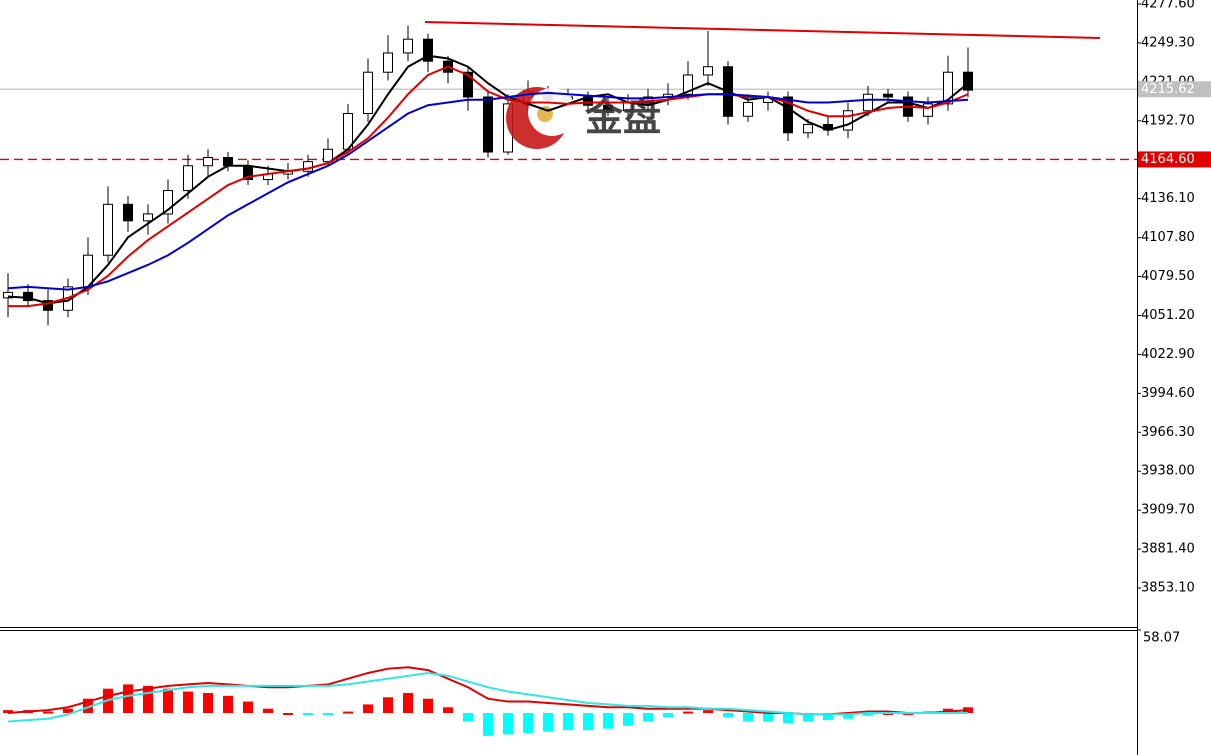 The width and height of the screenshot is (1211, 755). I want to click on y-tick-label: 4249.30, so click(1168, 42).